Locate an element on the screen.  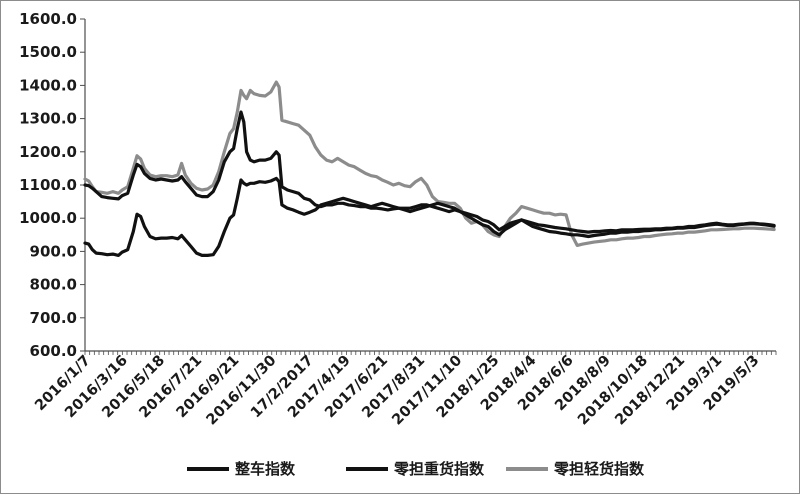
legend: 整车指数 零担重货指数 零担轻货指数 is located at coordinates (416, 469).